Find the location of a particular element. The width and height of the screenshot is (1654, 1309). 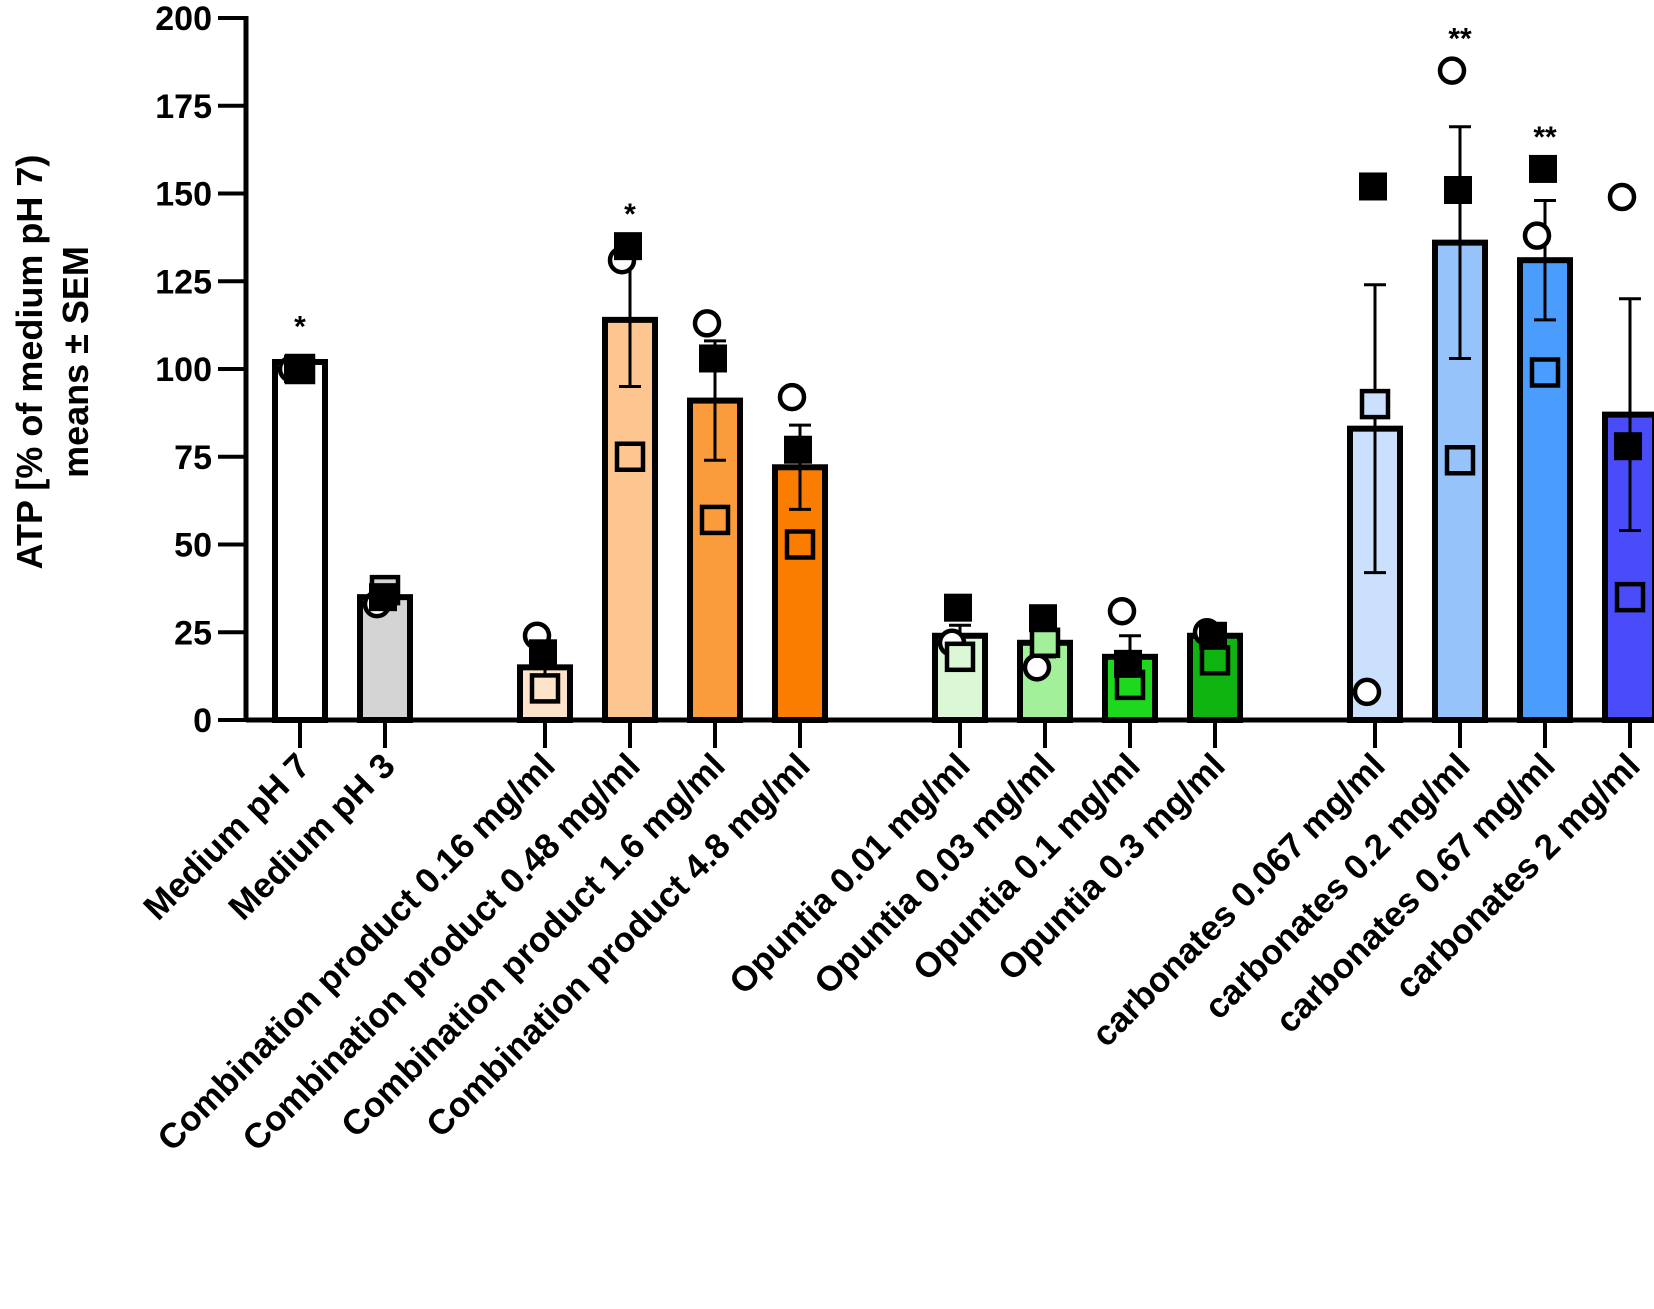

y-tick-label-200: 200 is located at coordinates (183, 19).